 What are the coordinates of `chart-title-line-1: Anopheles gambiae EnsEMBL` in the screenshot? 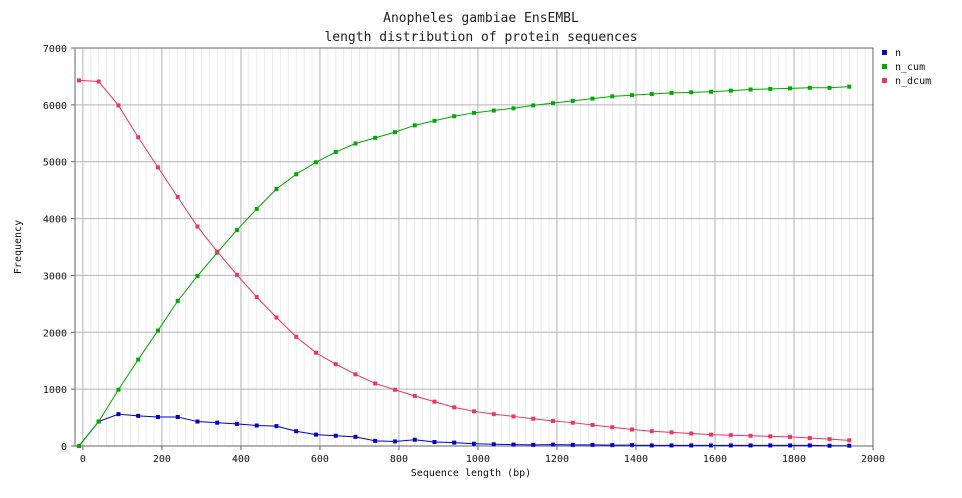 It's located at (481, 18).